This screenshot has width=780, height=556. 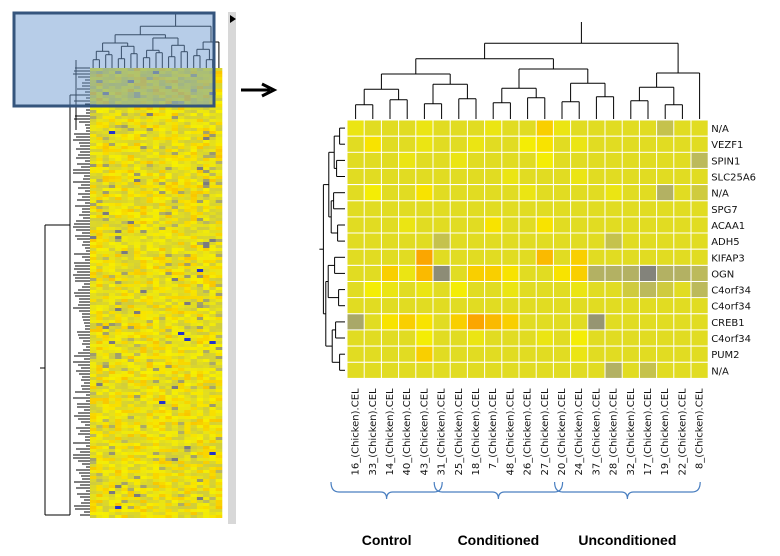 I want to click on scroll-arrow-icon, so click(x=233, y=19).